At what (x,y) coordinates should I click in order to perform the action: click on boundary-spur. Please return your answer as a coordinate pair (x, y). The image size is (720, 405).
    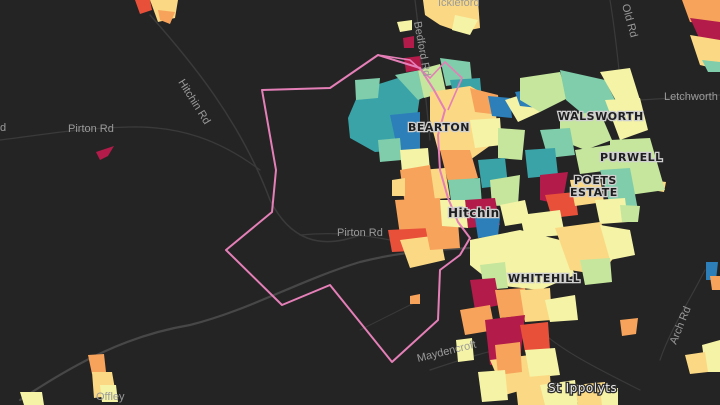
    Looking at the image, I should click on (420, 82).